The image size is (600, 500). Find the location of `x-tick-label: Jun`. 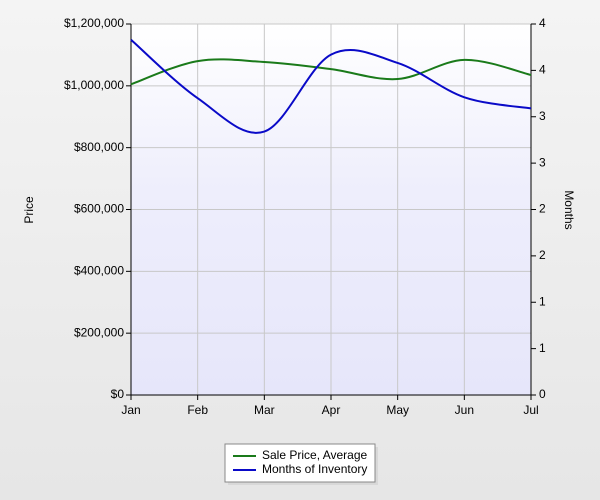

x-tick-label: Jun is located at coordinates (464, 410).